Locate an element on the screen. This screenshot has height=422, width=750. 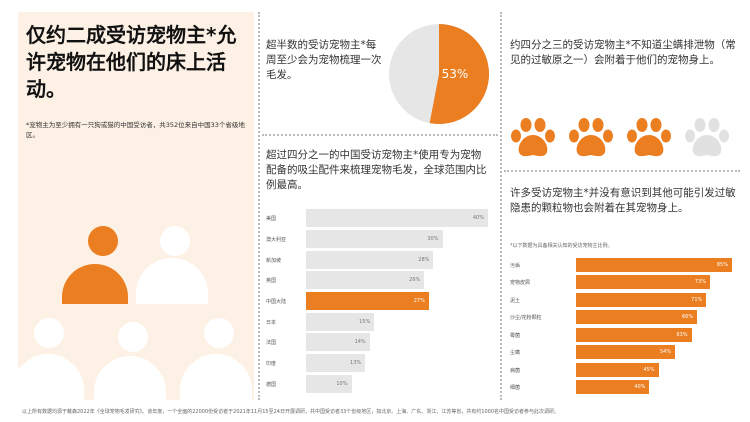
people-illustration is located at coordinates (136, 301).